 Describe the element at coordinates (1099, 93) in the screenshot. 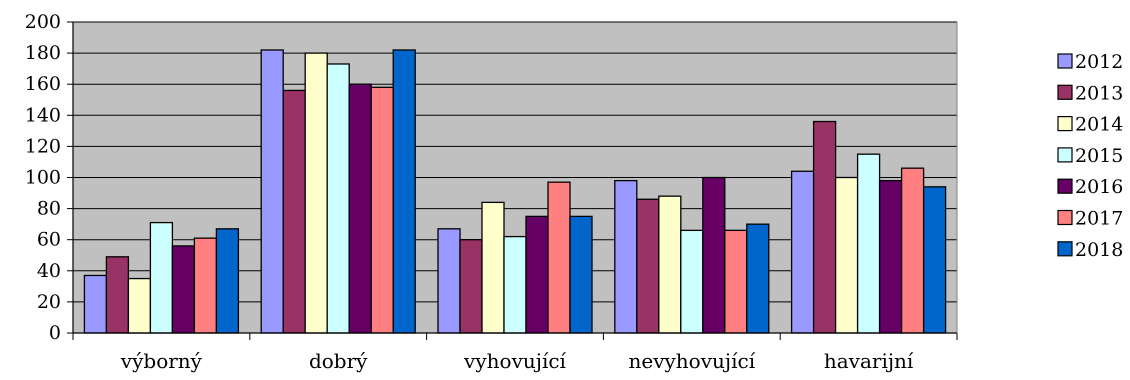

I see `legend-label-2013: 2013` at that location.